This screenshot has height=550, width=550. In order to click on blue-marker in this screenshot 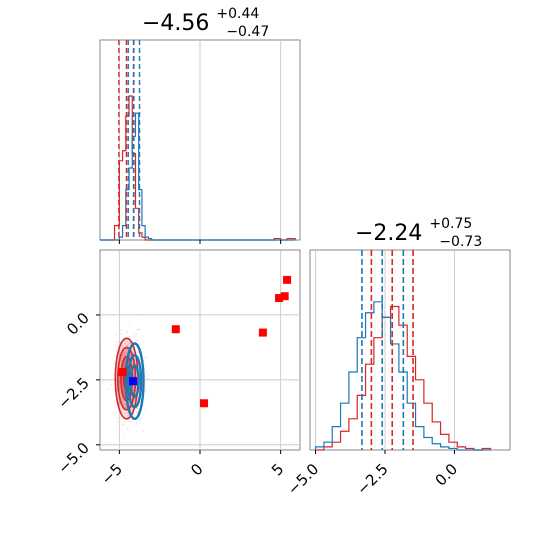, I will do `click(133, 381)`.